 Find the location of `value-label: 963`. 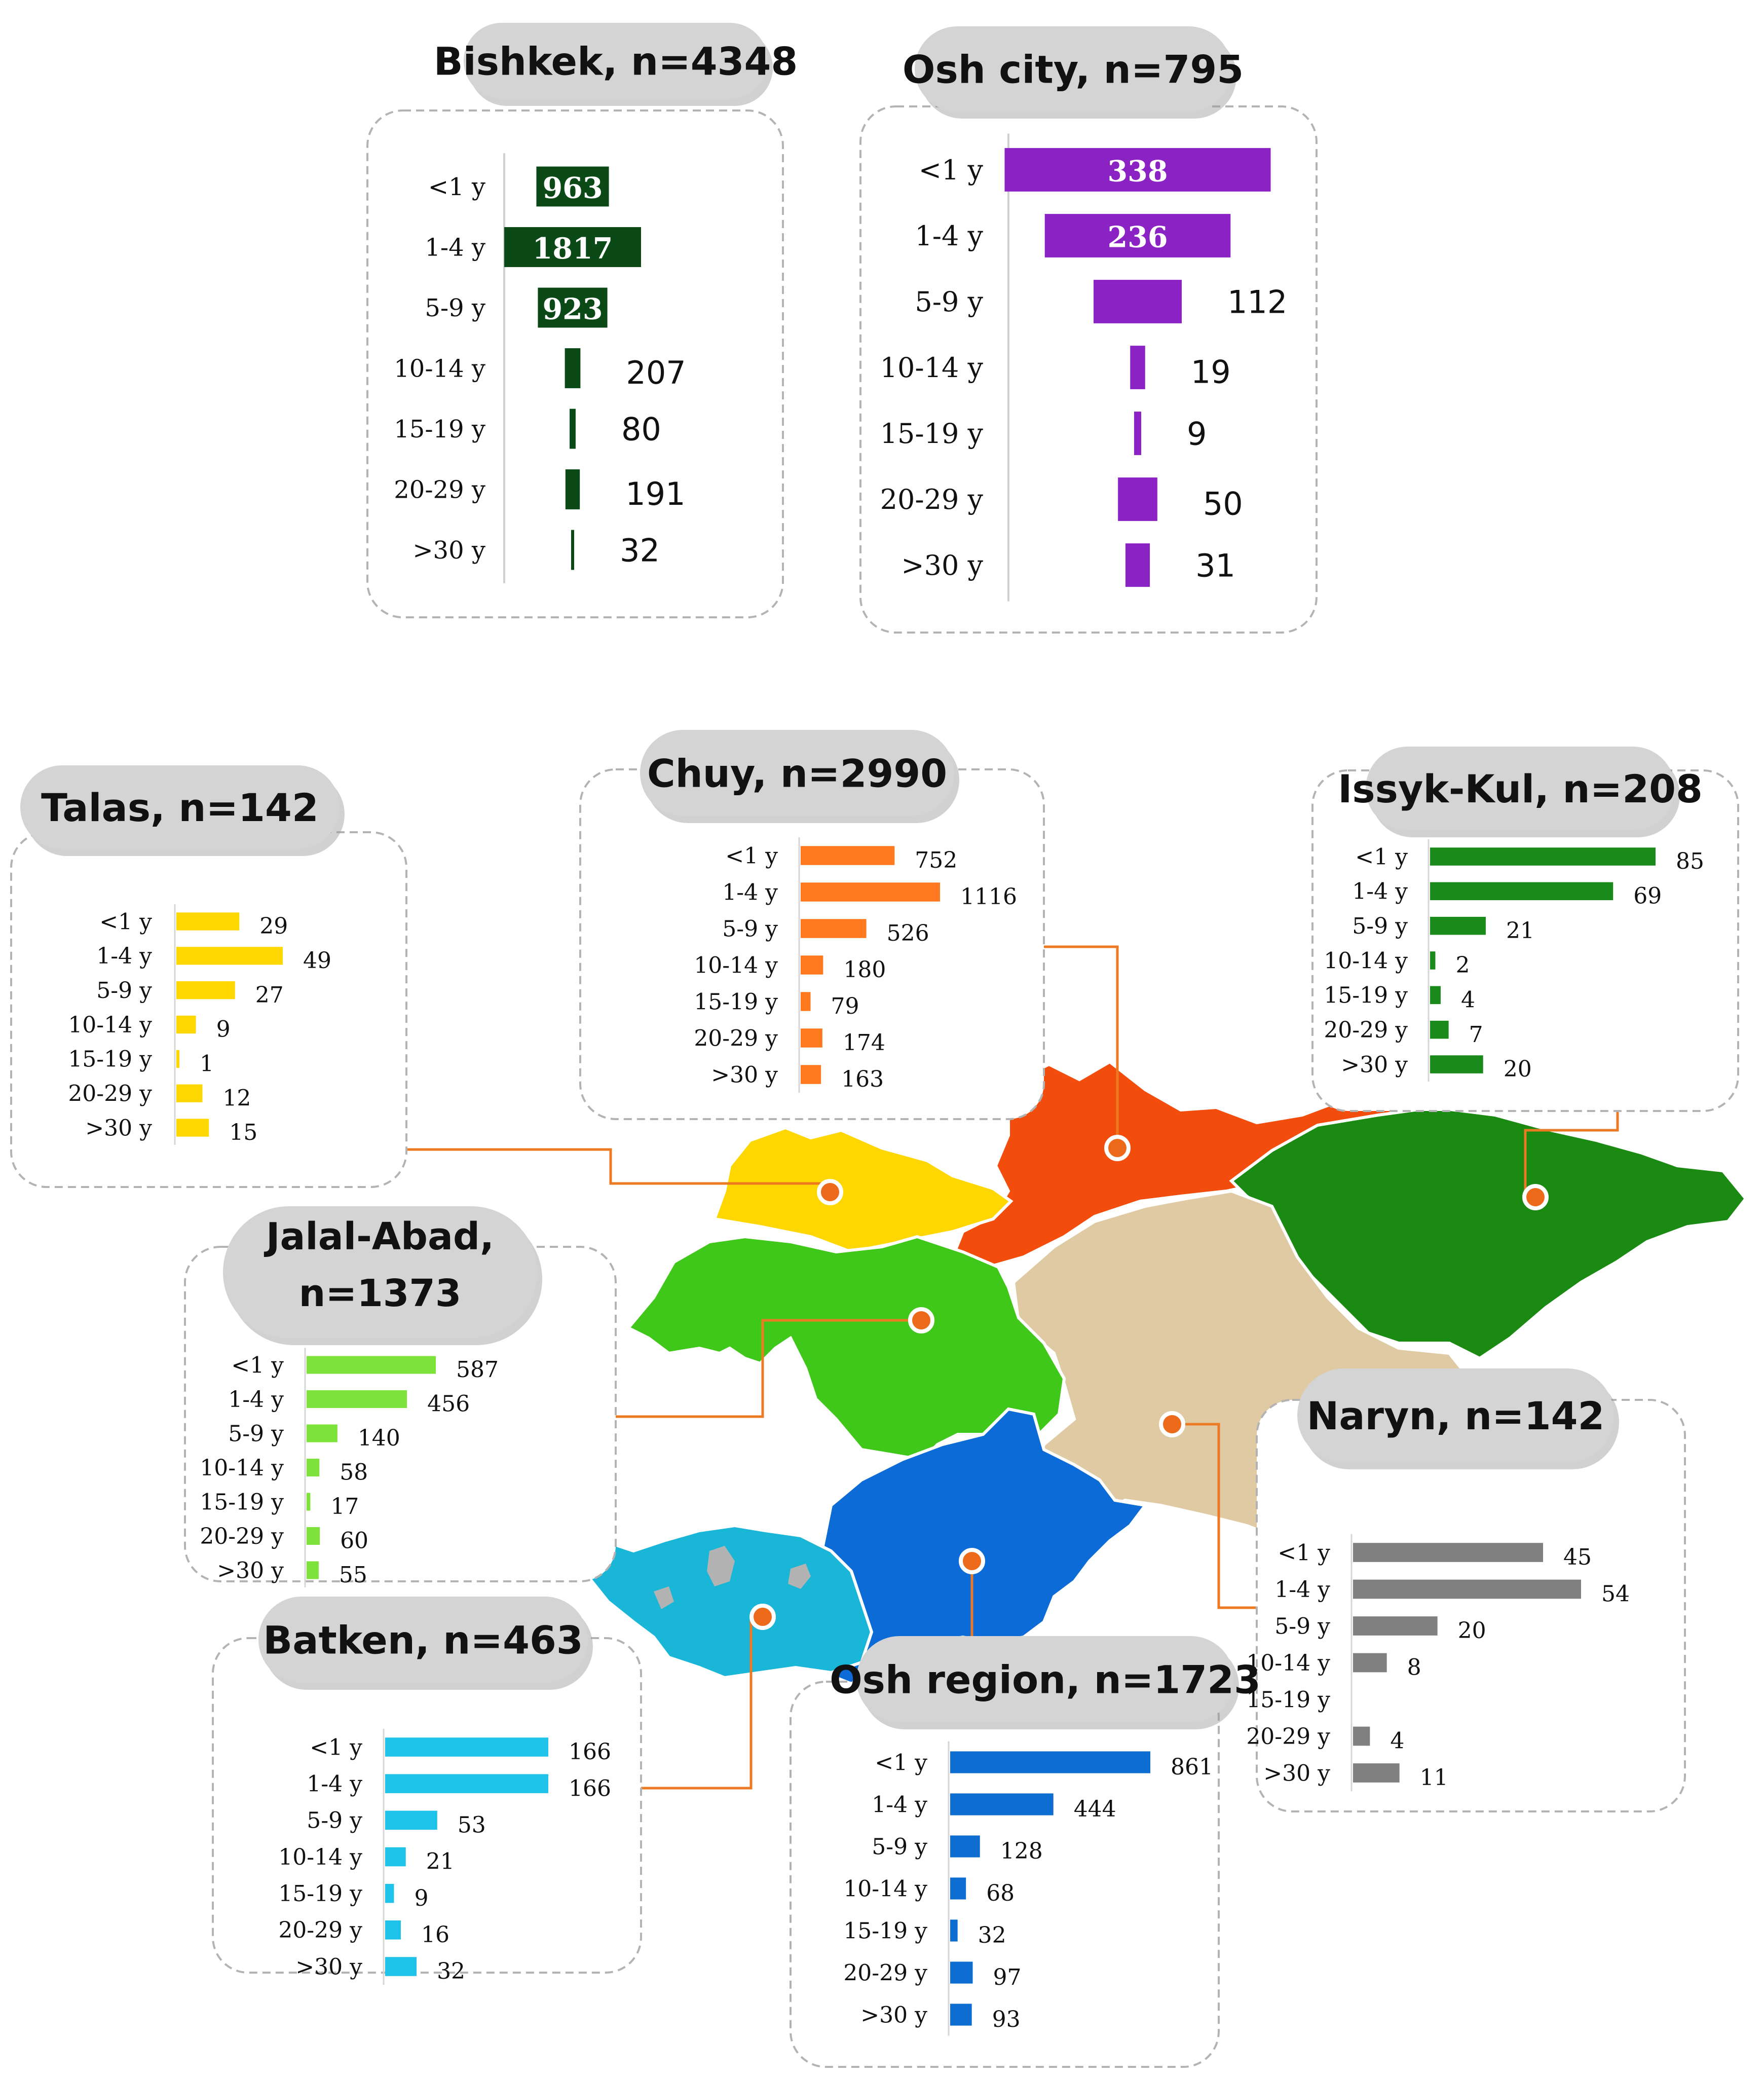

value-label: 963 is located at coordinates (572, 188).